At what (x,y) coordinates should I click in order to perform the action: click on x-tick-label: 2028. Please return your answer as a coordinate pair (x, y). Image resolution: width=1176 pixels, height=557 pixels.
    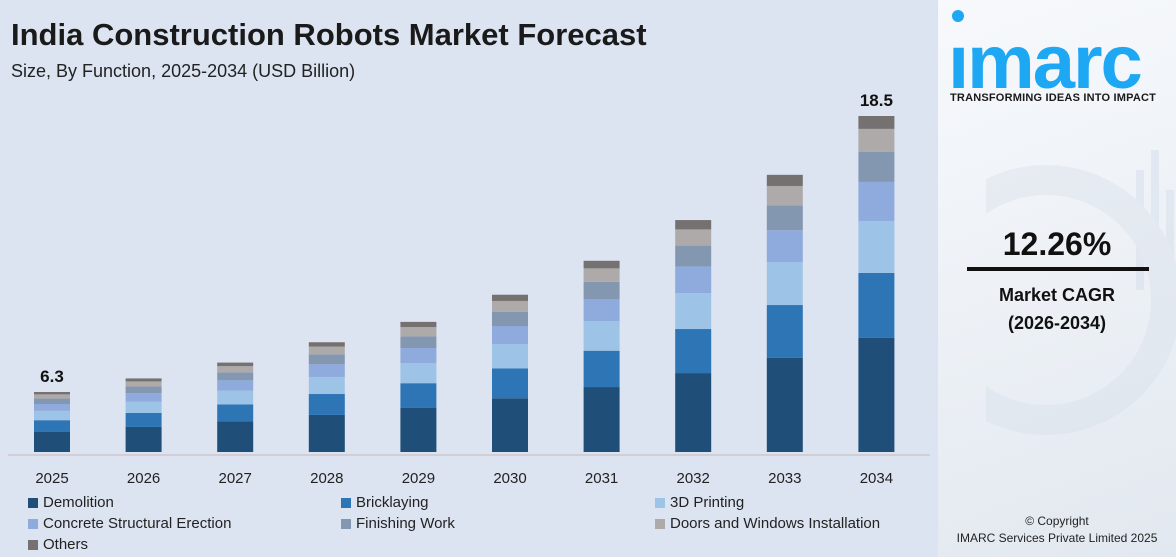
    Looking at the image, I should click on (326, 478).